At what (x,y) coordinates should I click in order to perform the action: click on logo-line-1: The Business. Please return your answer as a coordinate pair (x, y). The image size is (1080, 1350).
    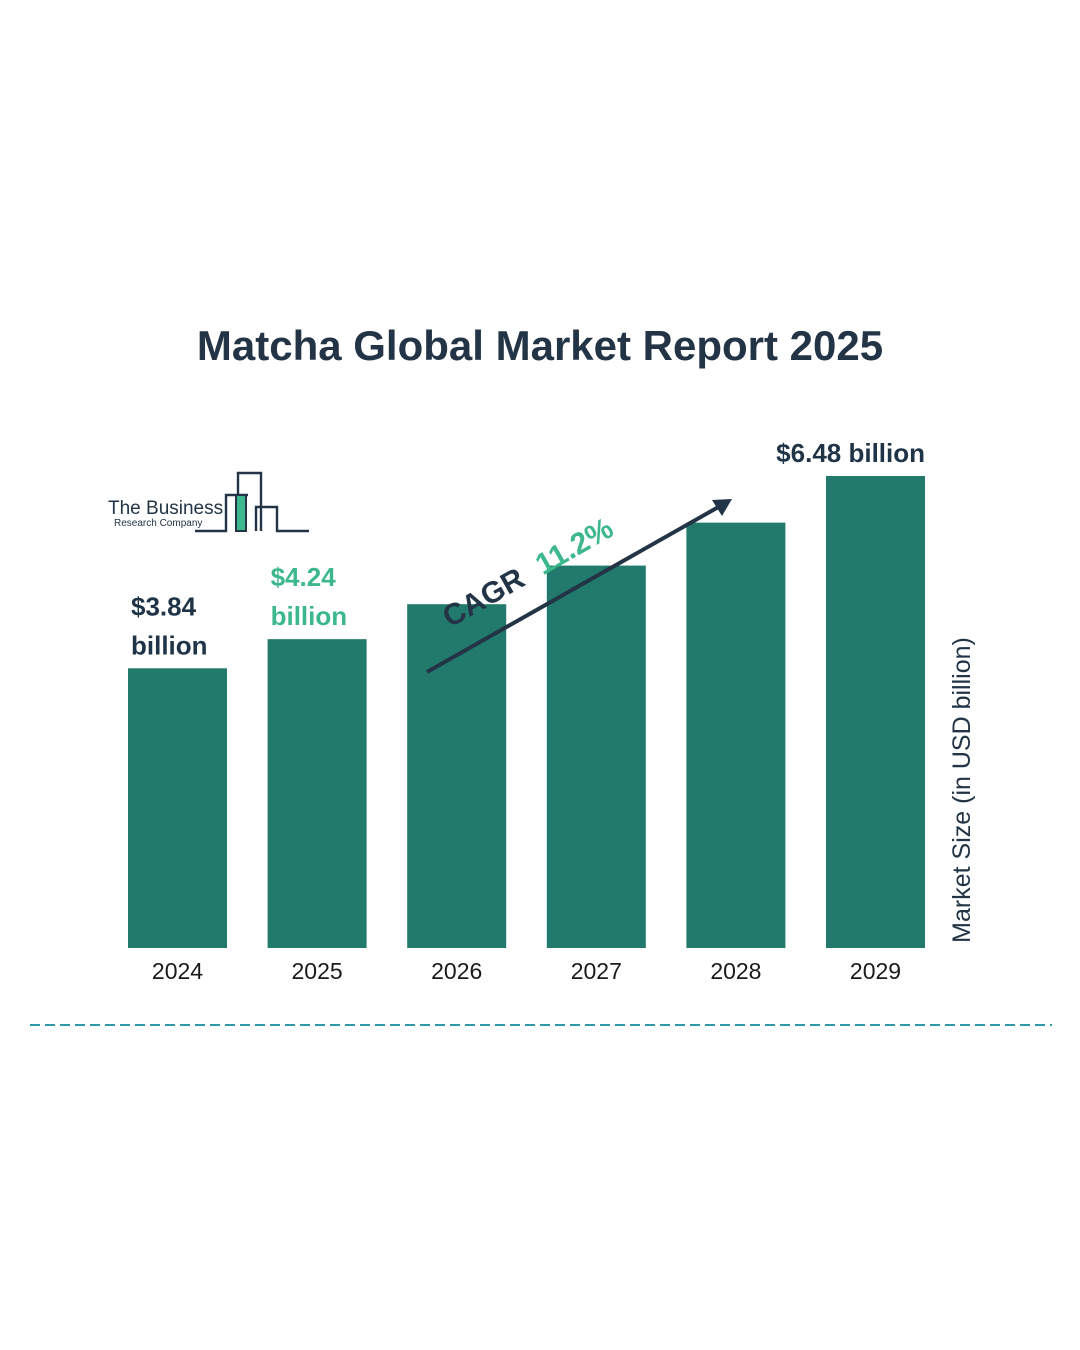
    Looking at the image, I should click on (165, 508).